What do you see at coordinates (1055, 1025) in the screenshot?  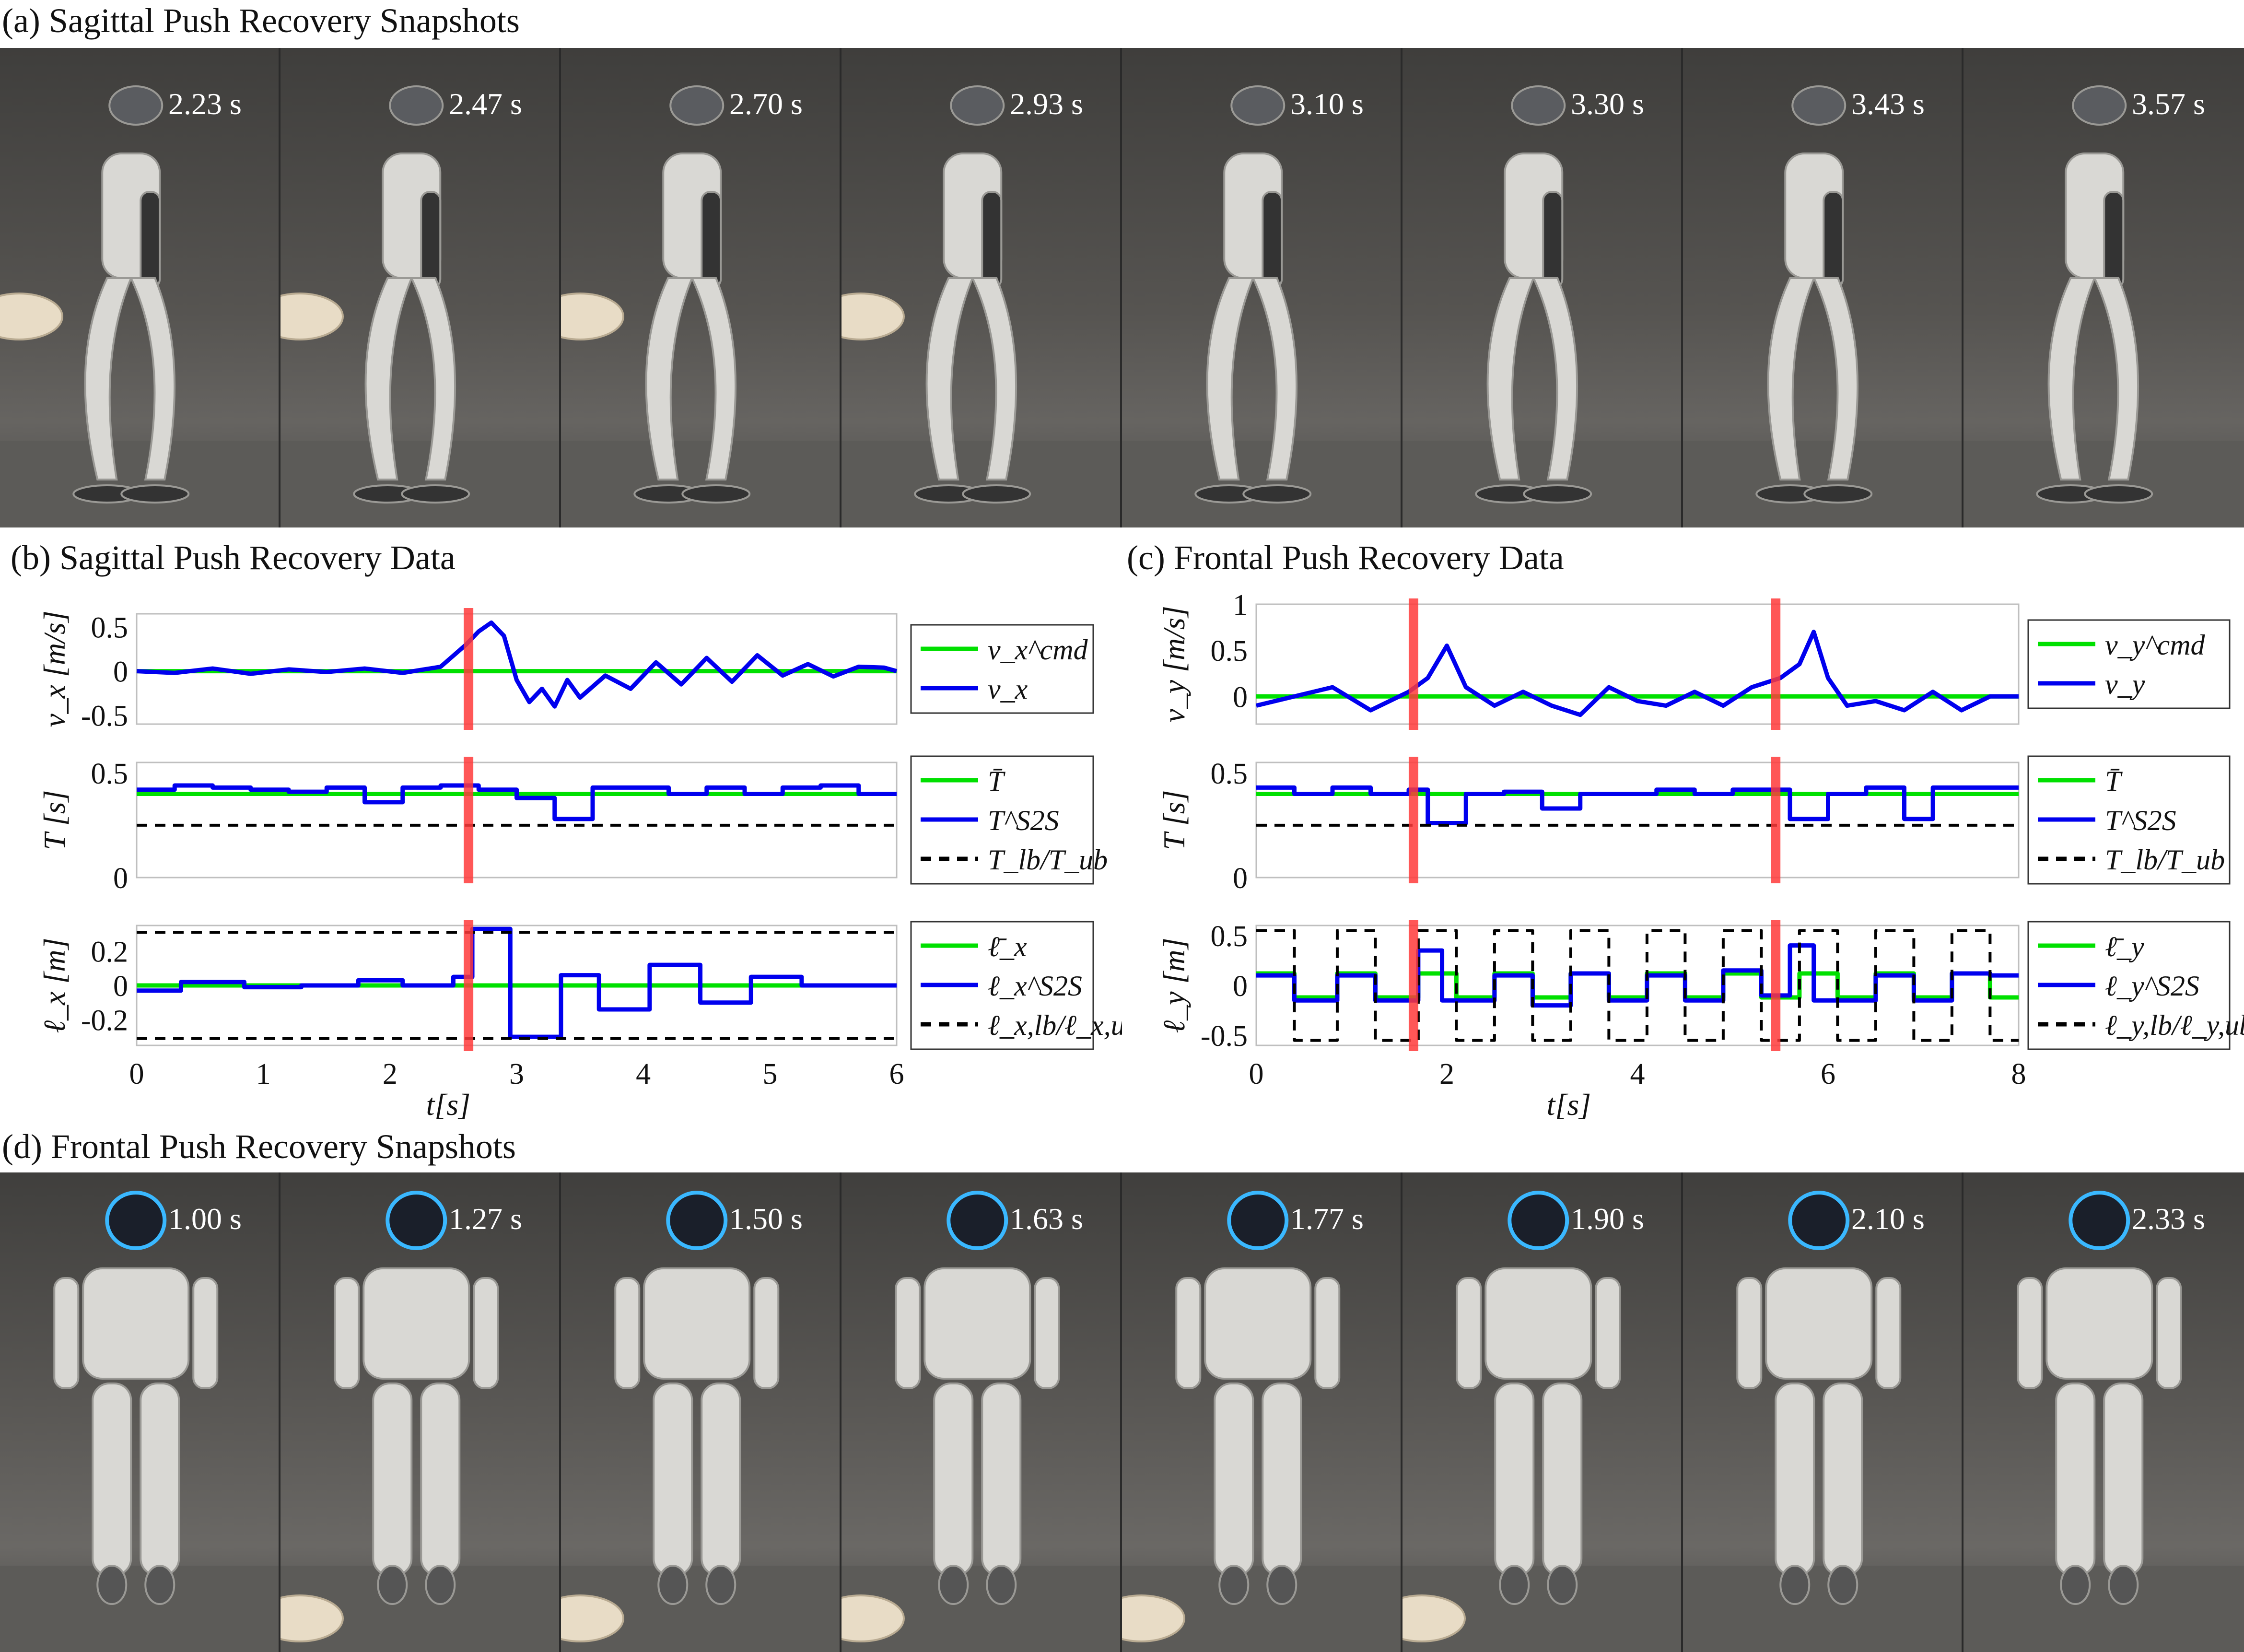 I see `legend-entry: ℓ_x,lb/ℓ_x,ub` at bounding box center [1055, 1025].